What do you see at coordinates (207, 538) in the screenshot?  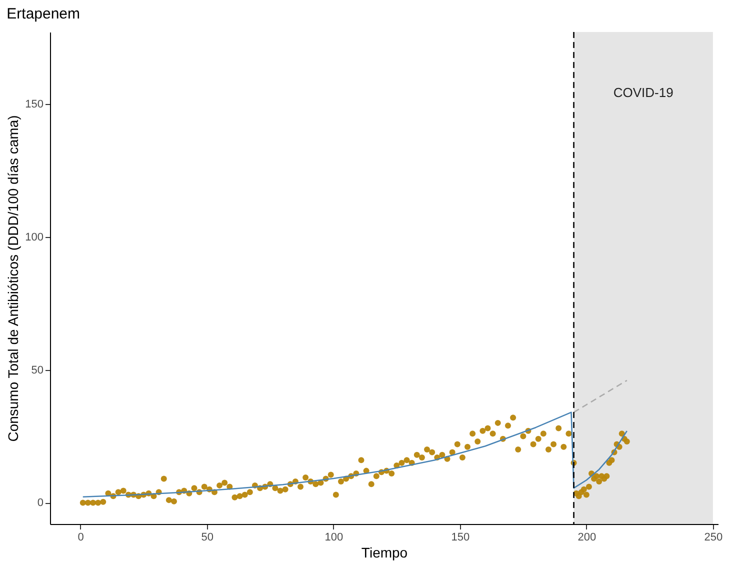 I see `x-tick-label: 50` at bounding box center [207, 538].